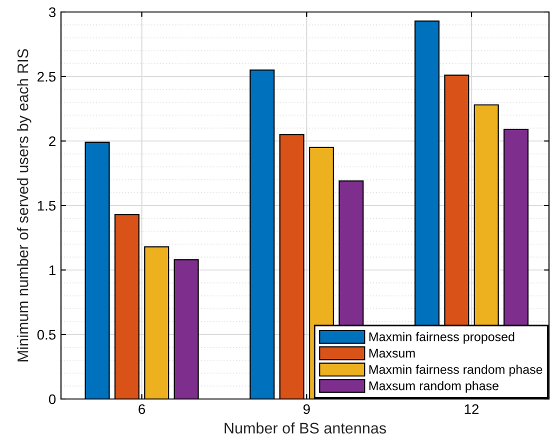 The width and height of the screenshot is (551, 447). I want to click on y-tick-label: 2, so click(52, 141).